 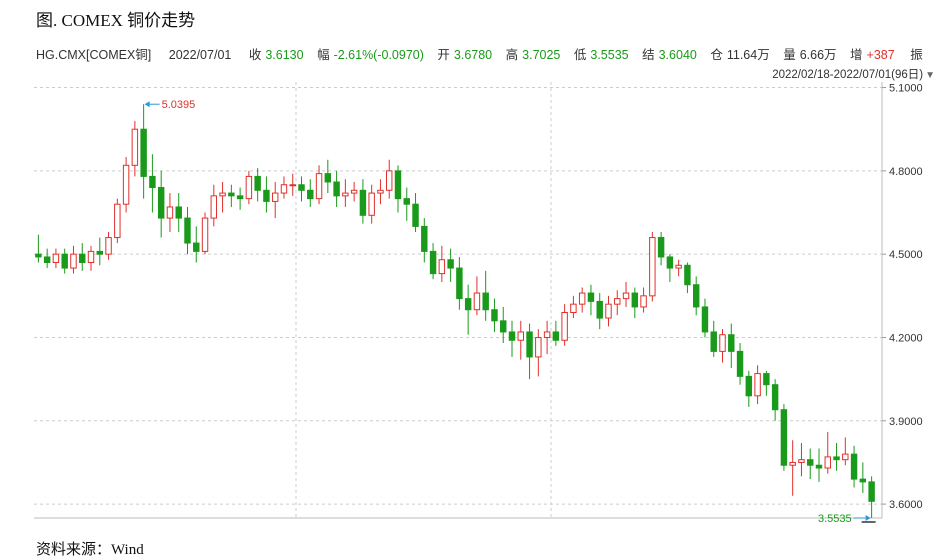 I want to click on source-note: 资料来源：Wind, so click(x=90, y=550).